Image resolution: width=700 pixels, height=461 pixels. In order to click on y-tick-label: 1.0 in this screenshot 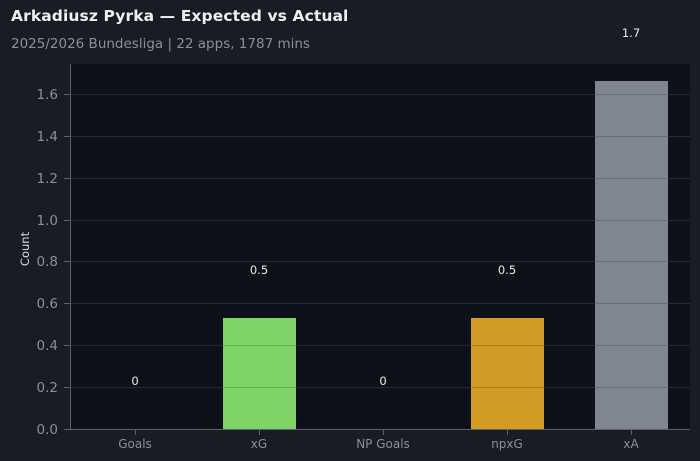, I will do `click(47, 221)`.